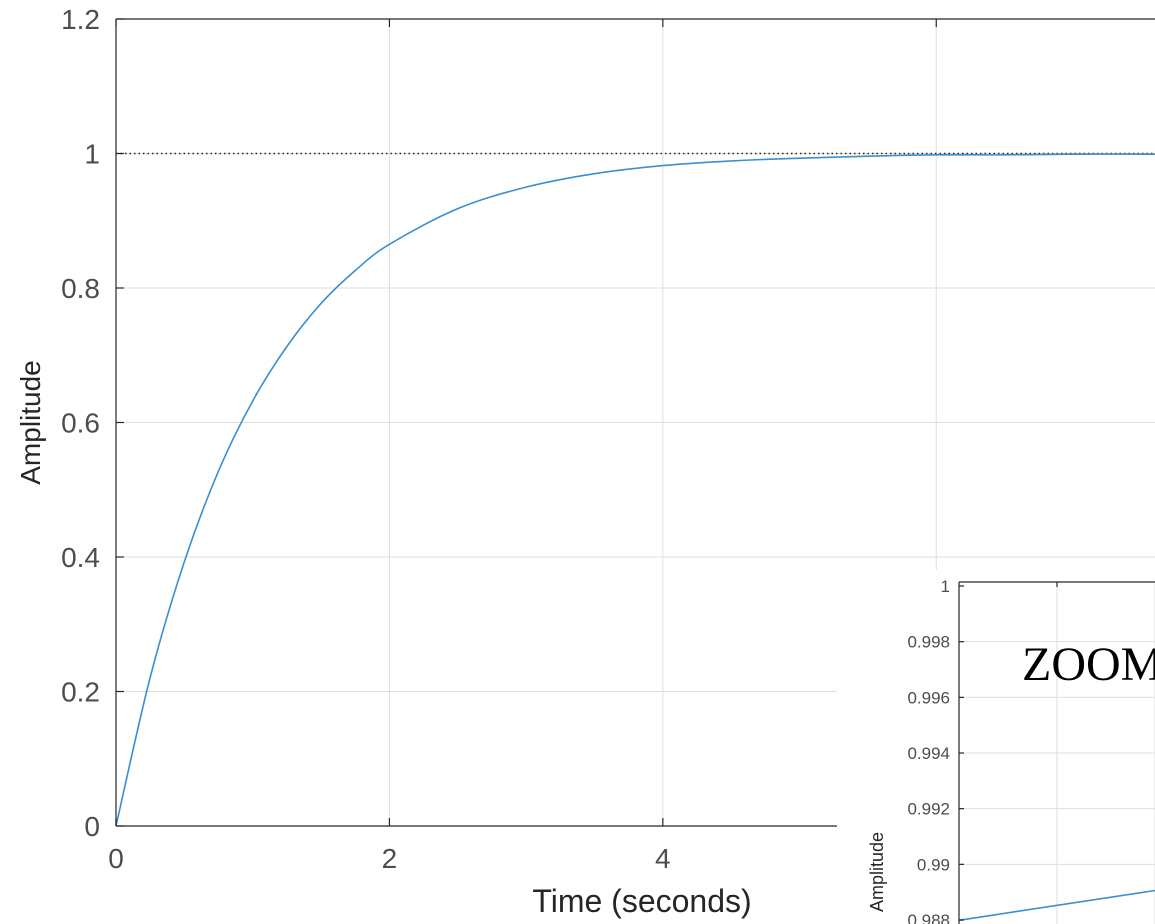 The height and width of the screenshot is (924, 1155). What do you see at coordinates (877, 872) in the screenshot?
I see `inset-y-axis-label: Amplitude` at bounding box center [877, 872].